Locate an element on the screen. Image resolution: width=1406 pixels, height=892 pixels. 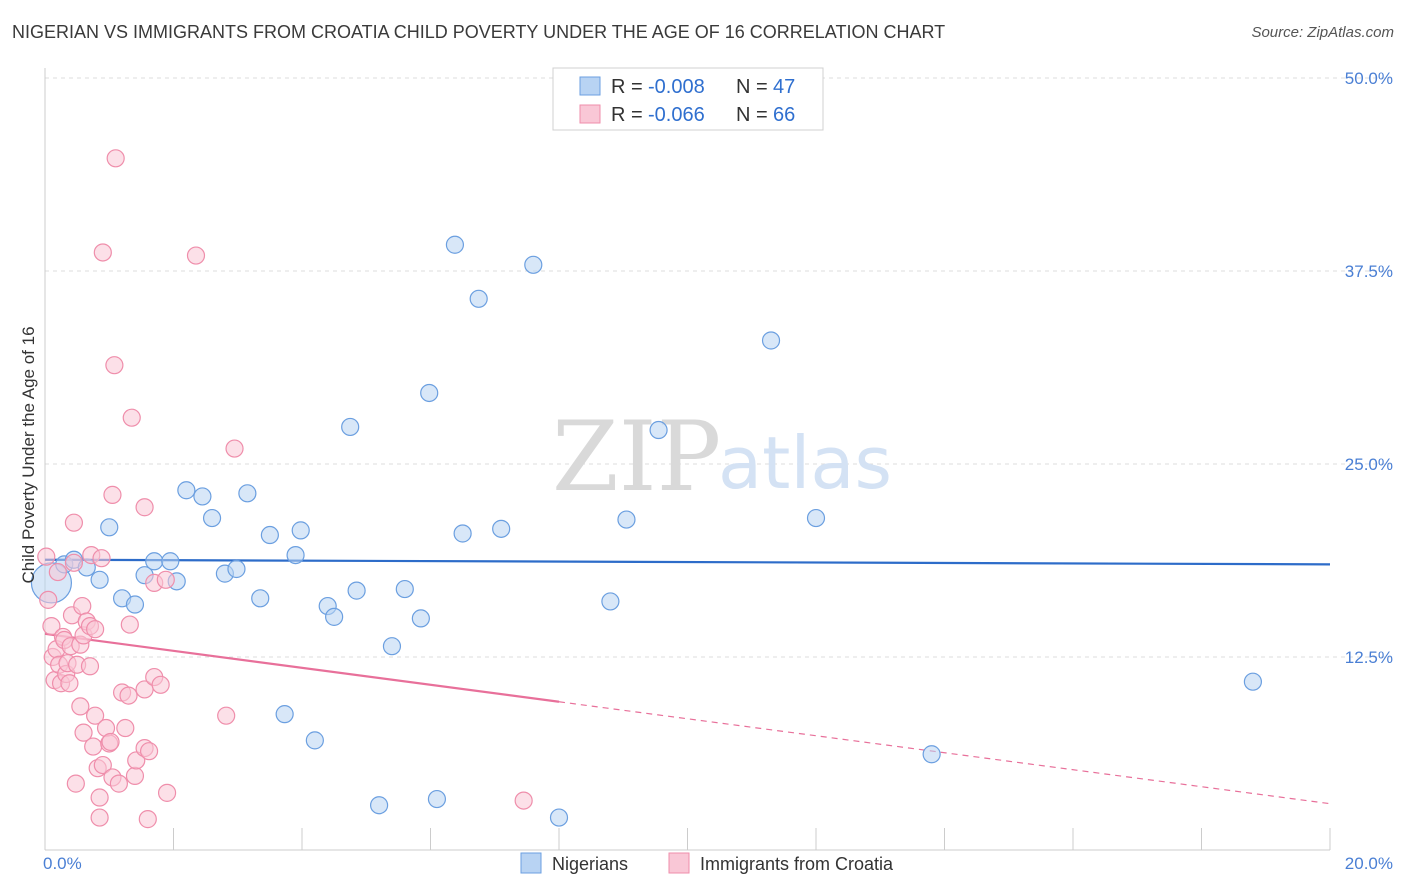
legend-n-label-2: N = is located at coordinates (752, 115).